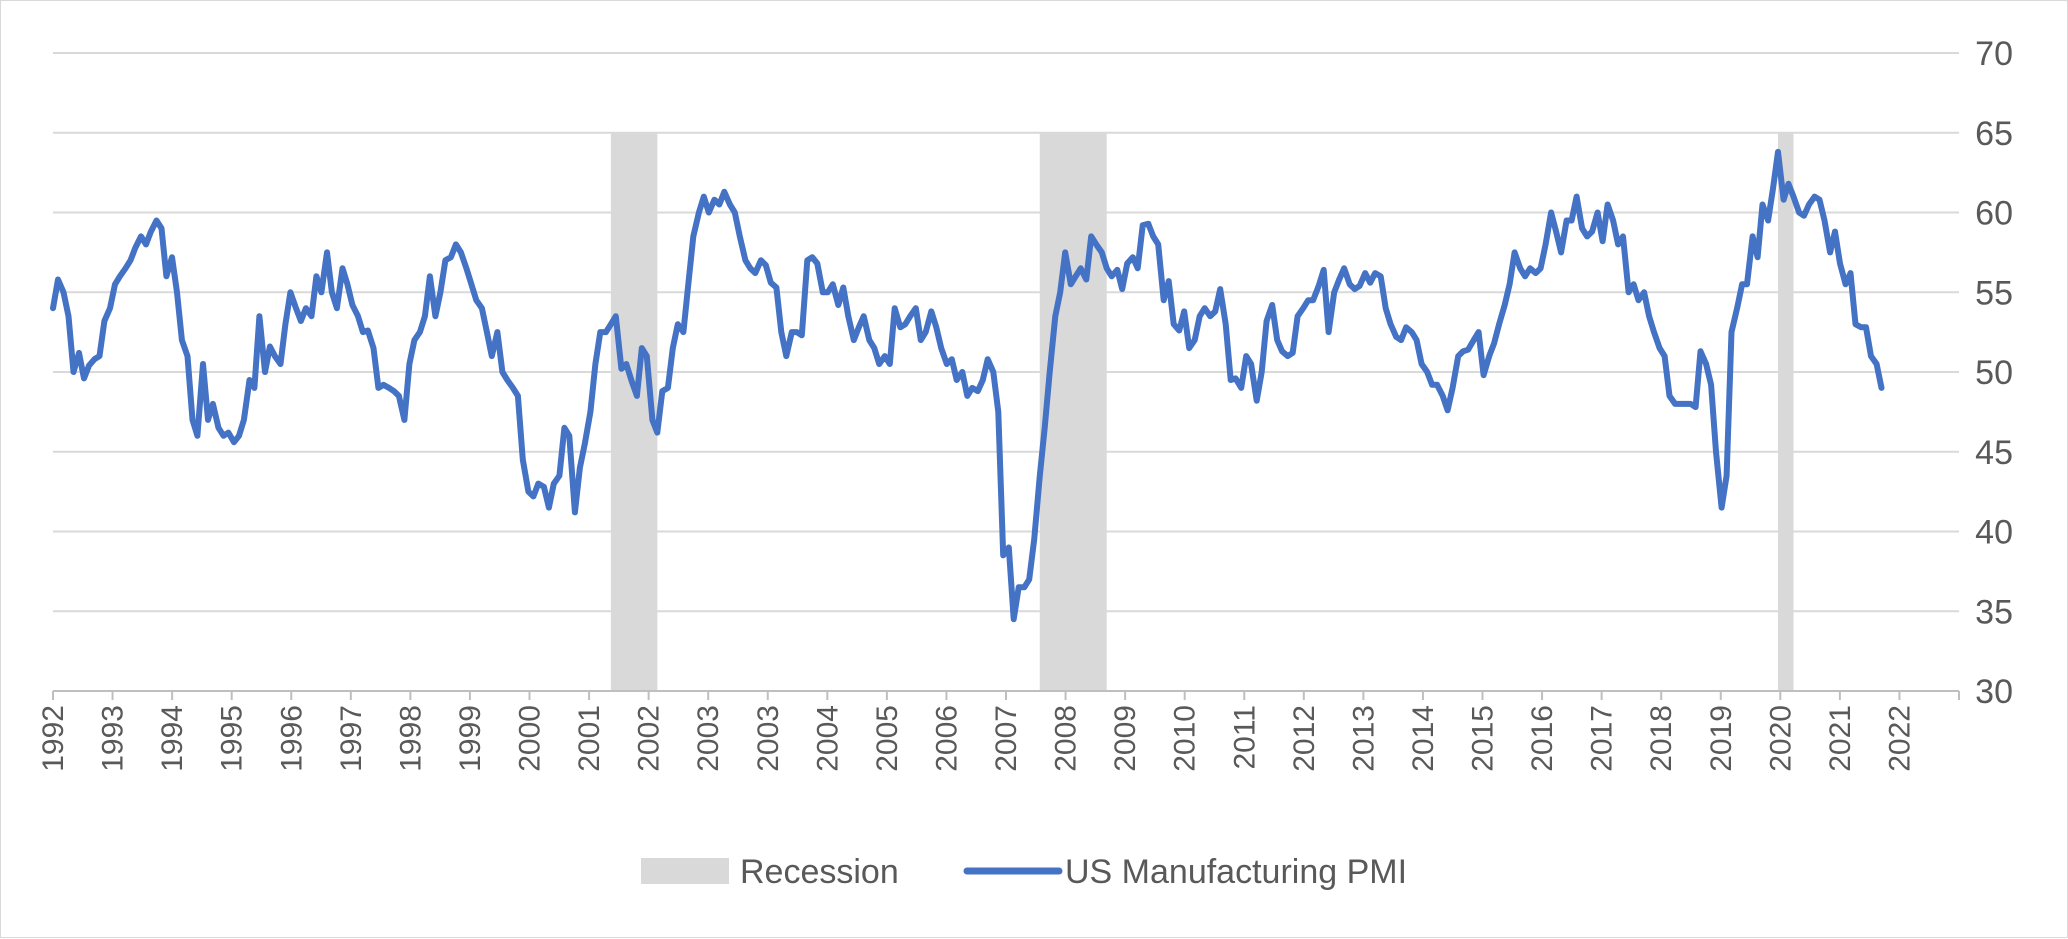 This screenshot has height=939, width=2068. What do you see at coordinates (1483, 738) in the screenshot?
I see `x-tick-label-24: 2015` at bounding box center [1483, 738].